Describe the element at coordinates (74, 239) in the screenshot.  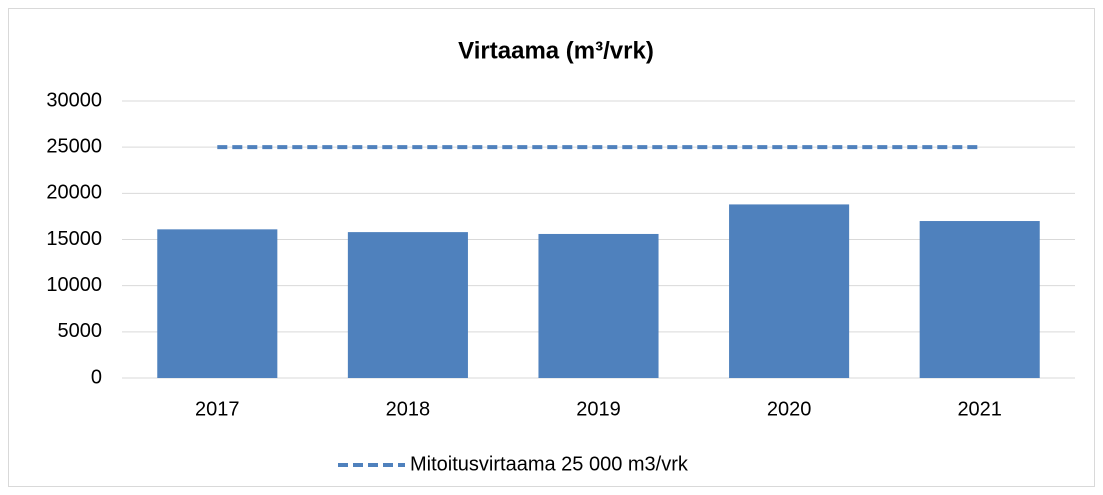
I see `y-tick-label: 15000` at that location.